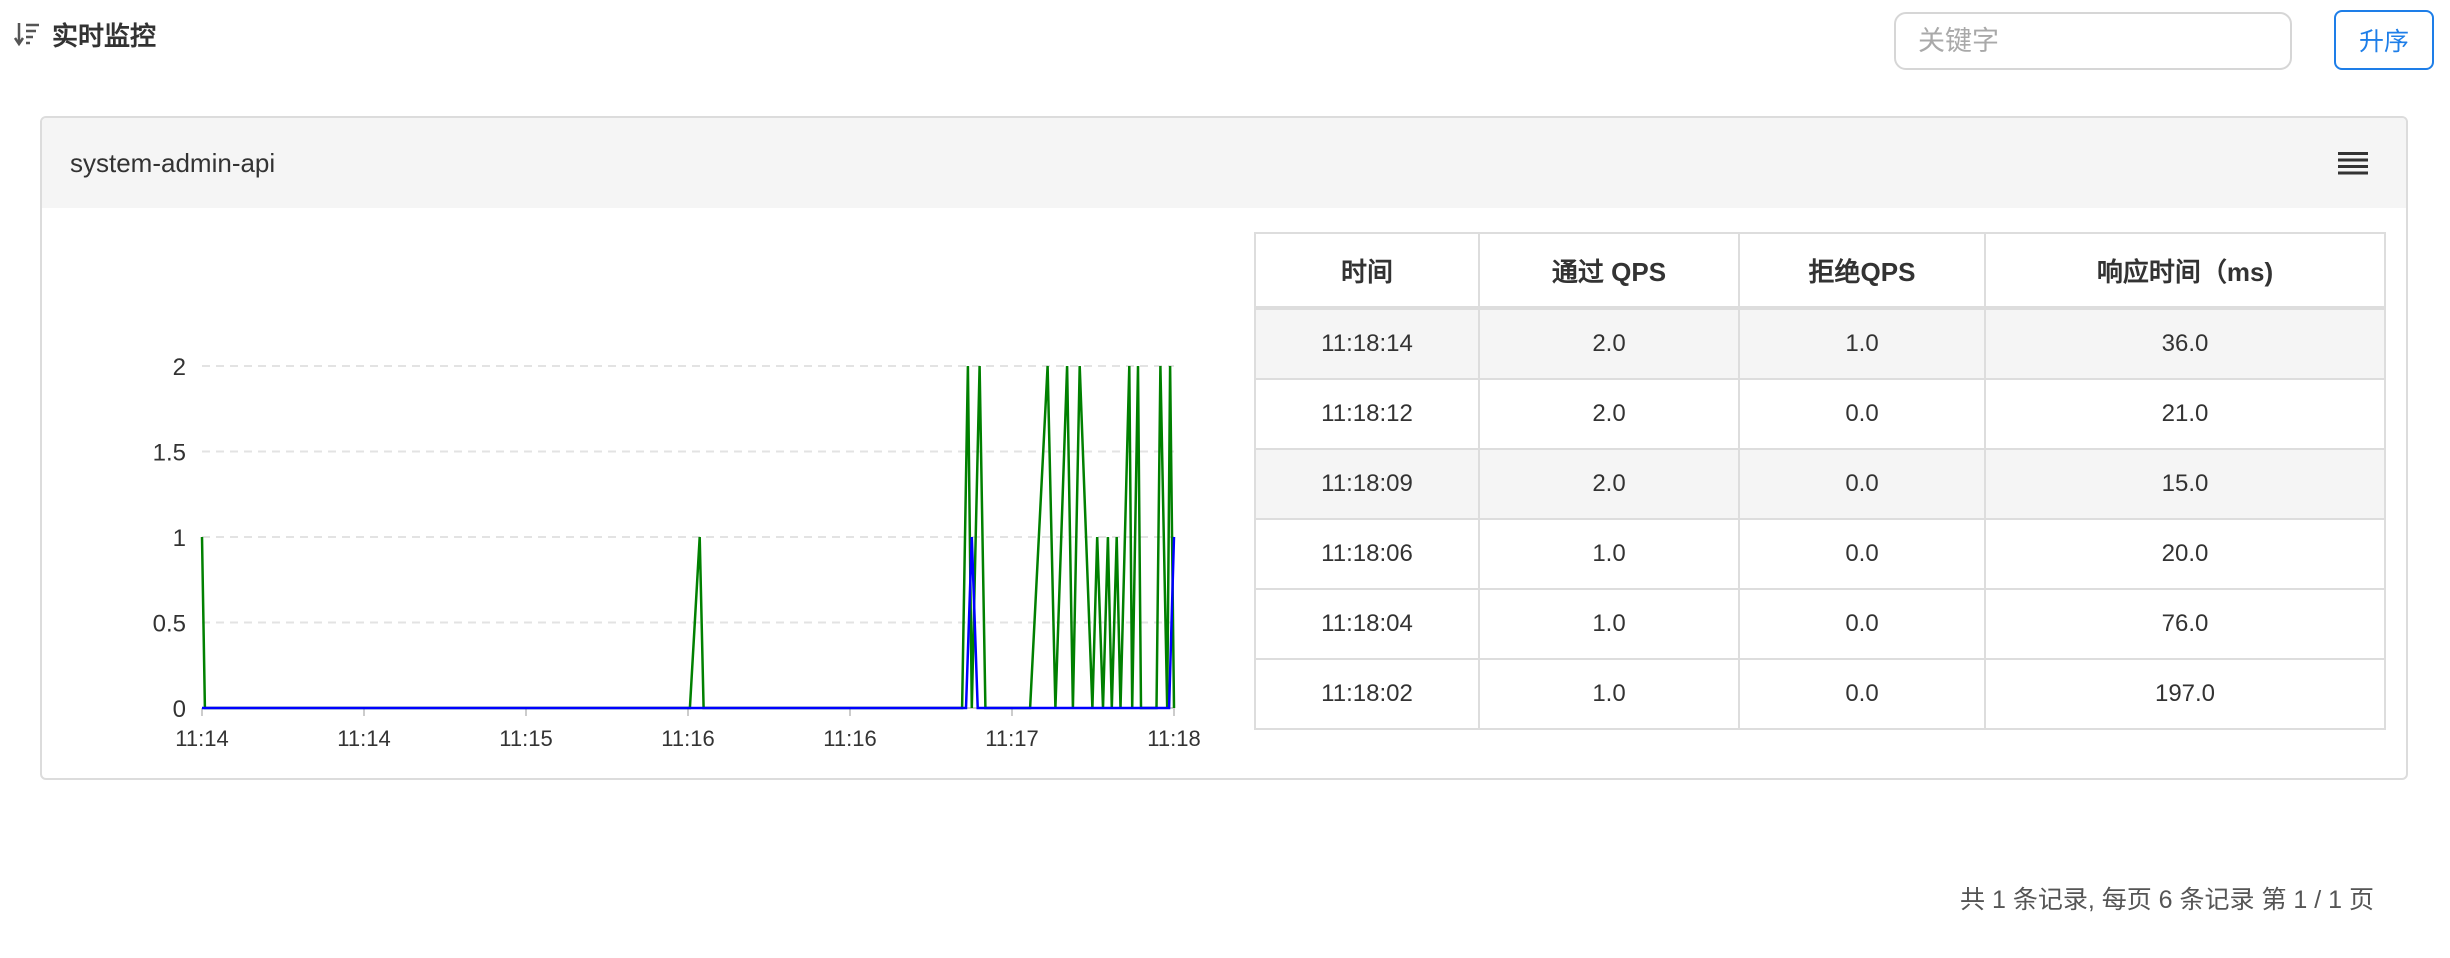 This screenshot has height=958, width=2450. I want to click on table-row: 11:18:02 1.0 0.0 197.0, so click(1820, 694).